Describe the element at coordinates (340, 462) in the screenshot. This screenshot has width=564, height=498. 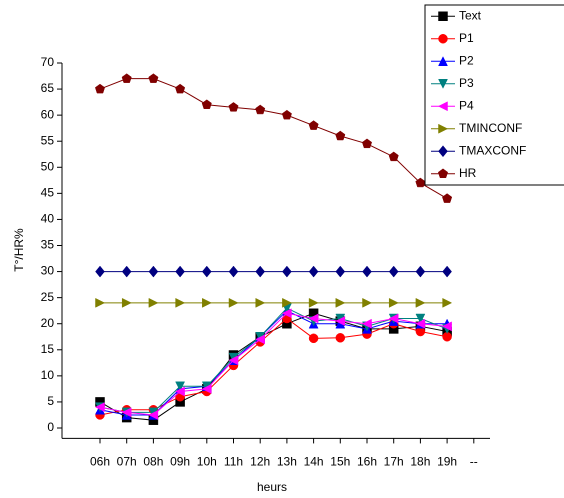
I see `x-tick-label: 15h` at that location.